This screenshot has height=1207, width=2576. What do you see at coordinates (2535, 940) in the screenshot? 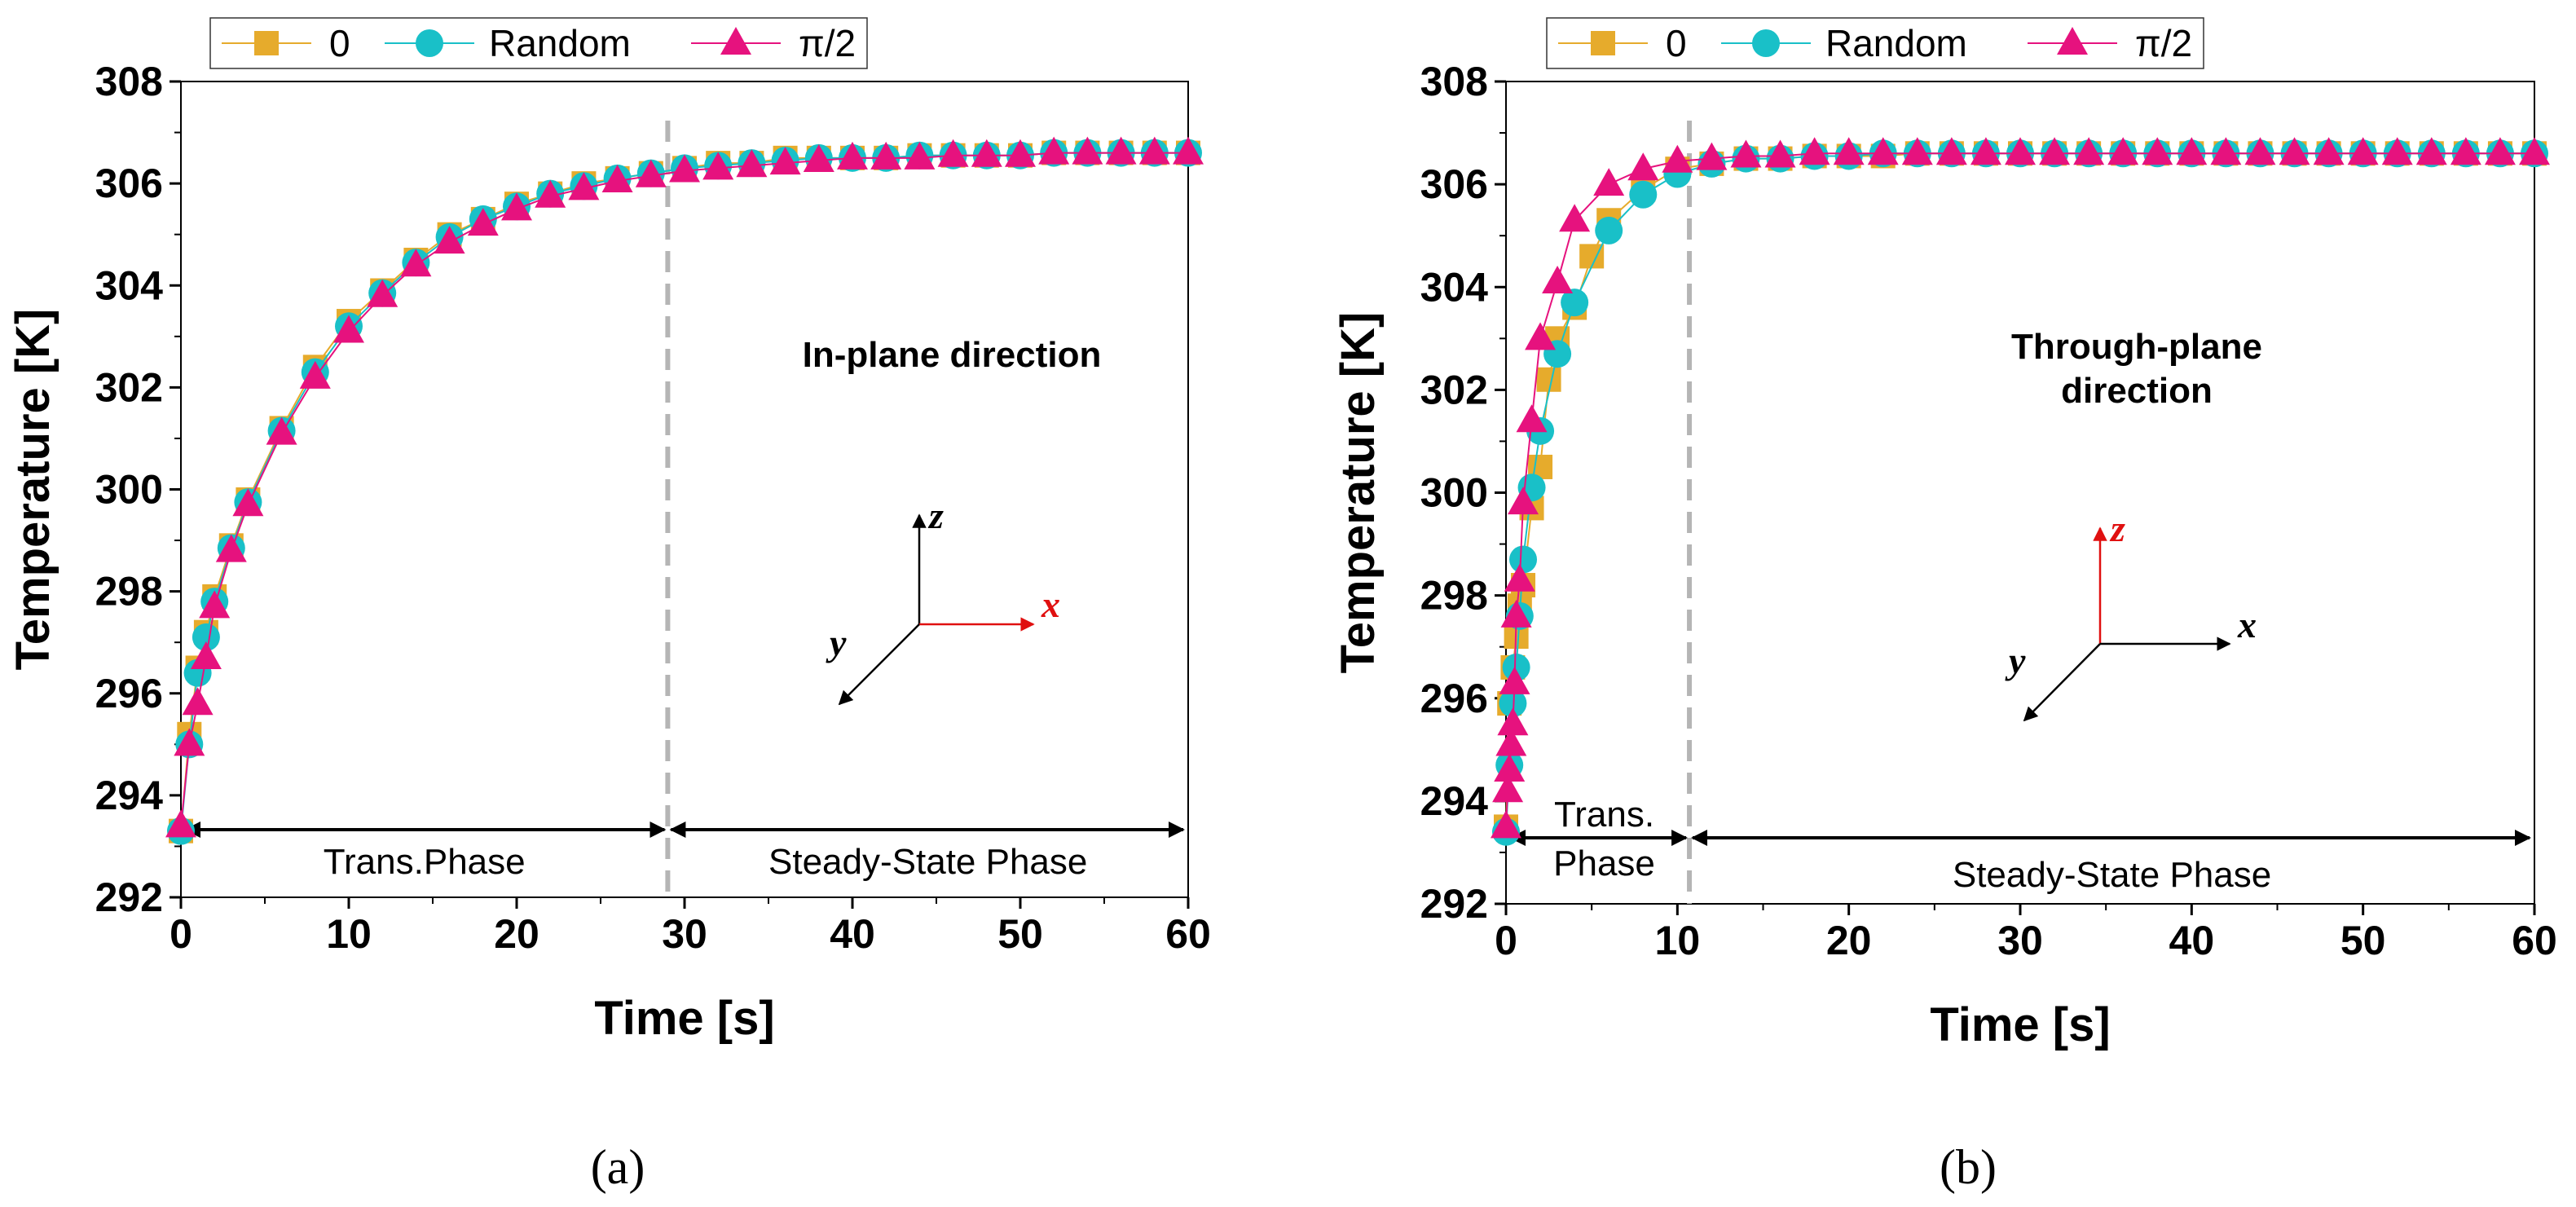
I see `x-tick-label: 60` at bounding box center [2535, 940].